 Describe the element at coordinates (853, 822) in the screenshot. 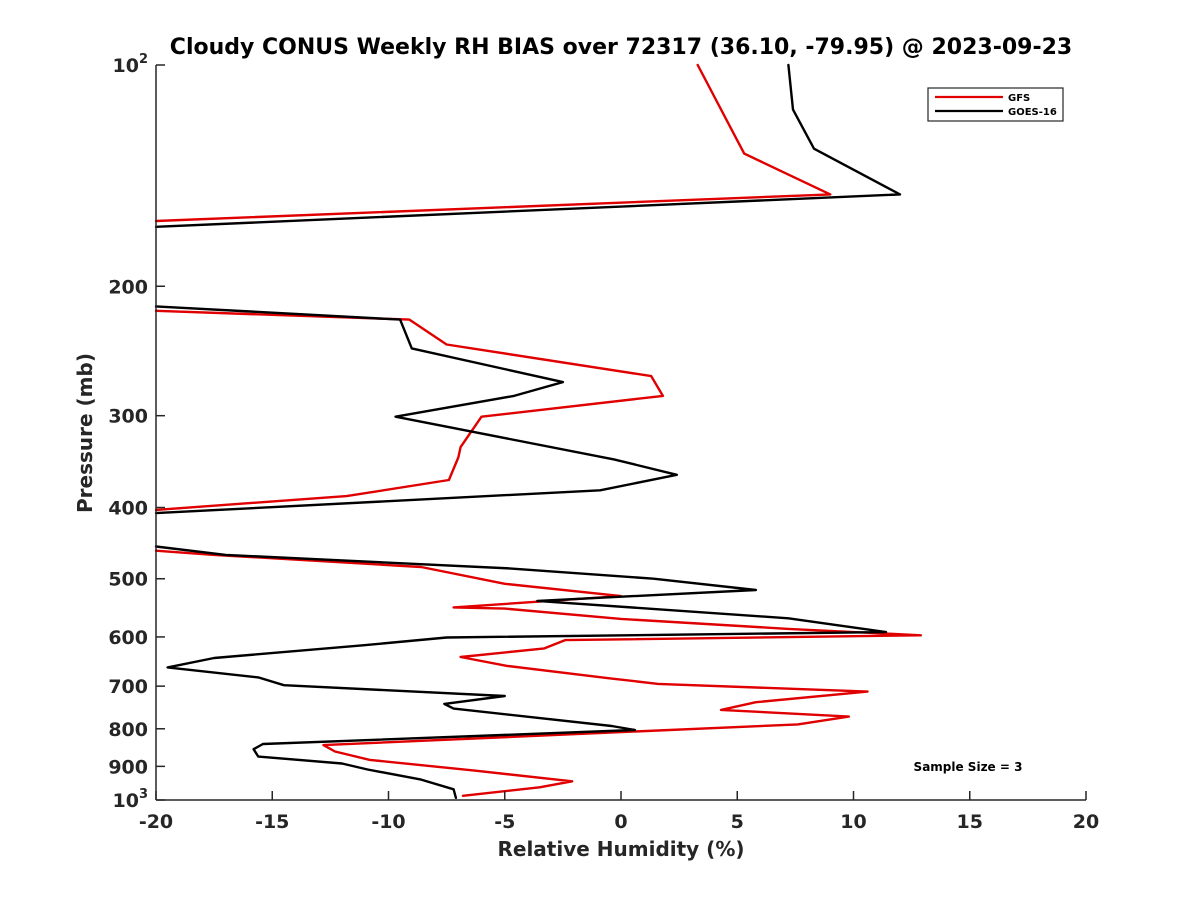

I see `x-tick-label: 10` at that location.